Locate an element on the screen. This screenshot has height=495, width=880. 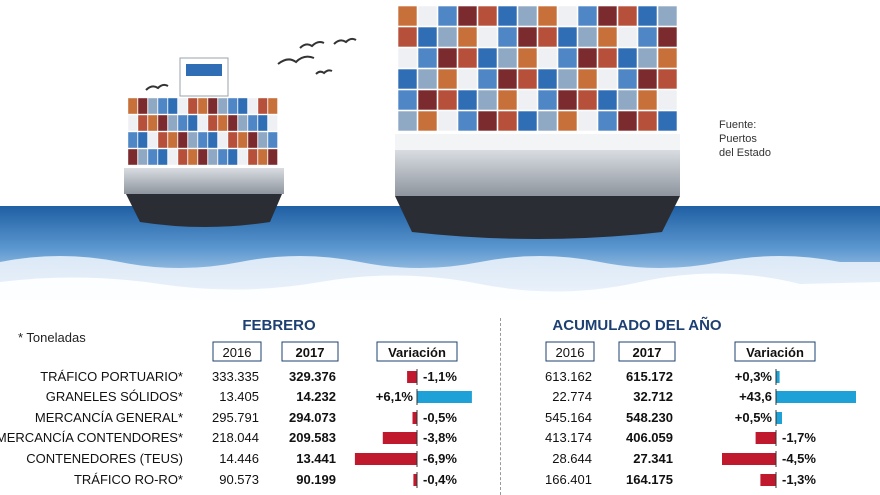
variation-label: -6,9% is located at coordinates (440, 458).